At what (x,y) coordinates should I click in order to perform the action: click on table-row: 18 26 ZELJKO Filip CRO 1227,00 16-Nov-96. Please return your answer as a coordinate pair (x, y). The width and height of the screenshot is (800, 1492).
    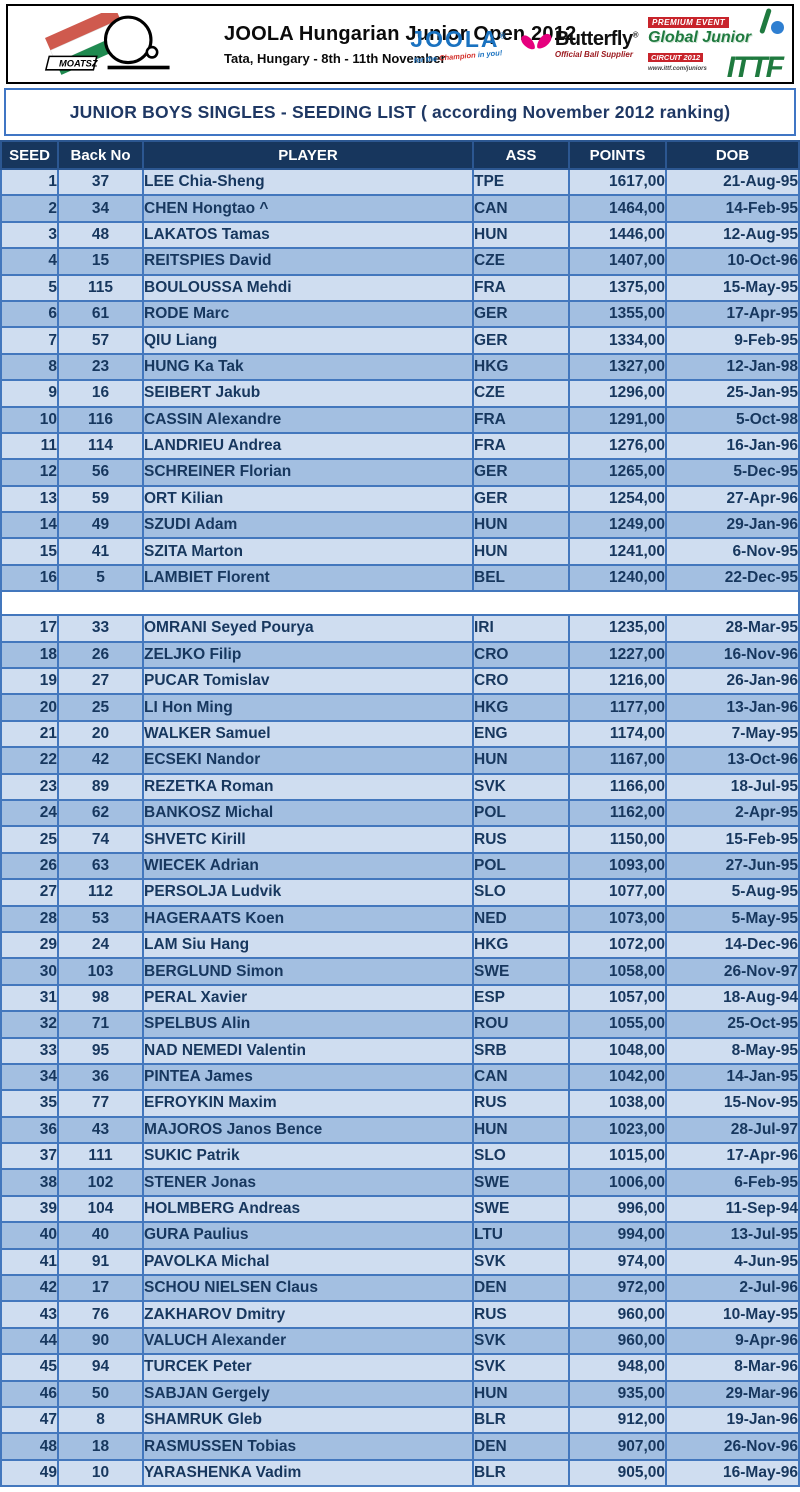
    Looking at the image, I should click on (400, 655).